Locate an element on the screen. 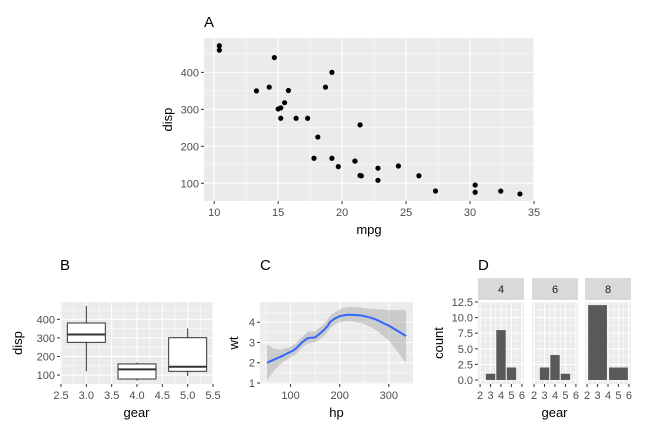 The image size is (647, 435). smooth-line is located at coordinates (336, 338).